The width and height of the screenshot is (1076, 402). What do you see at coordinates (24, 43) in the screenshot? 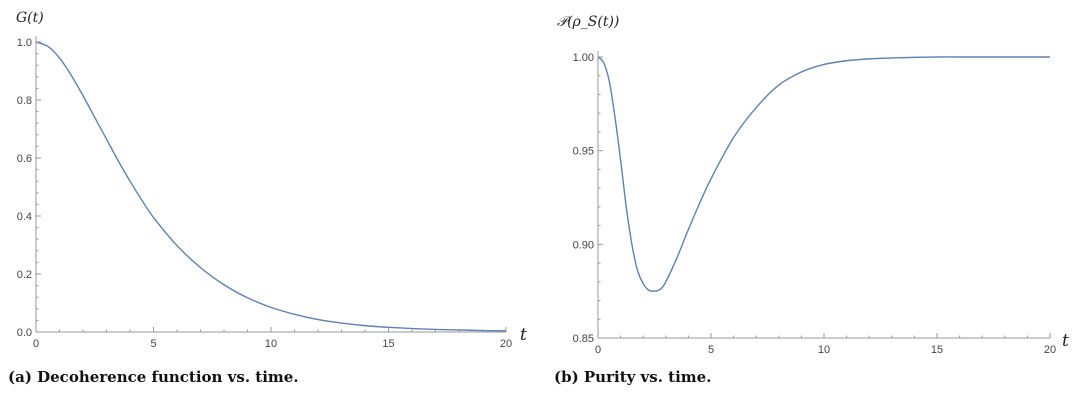
I see `panel-a-y-tick-label: 1.0` at bounding box center [24, 43].